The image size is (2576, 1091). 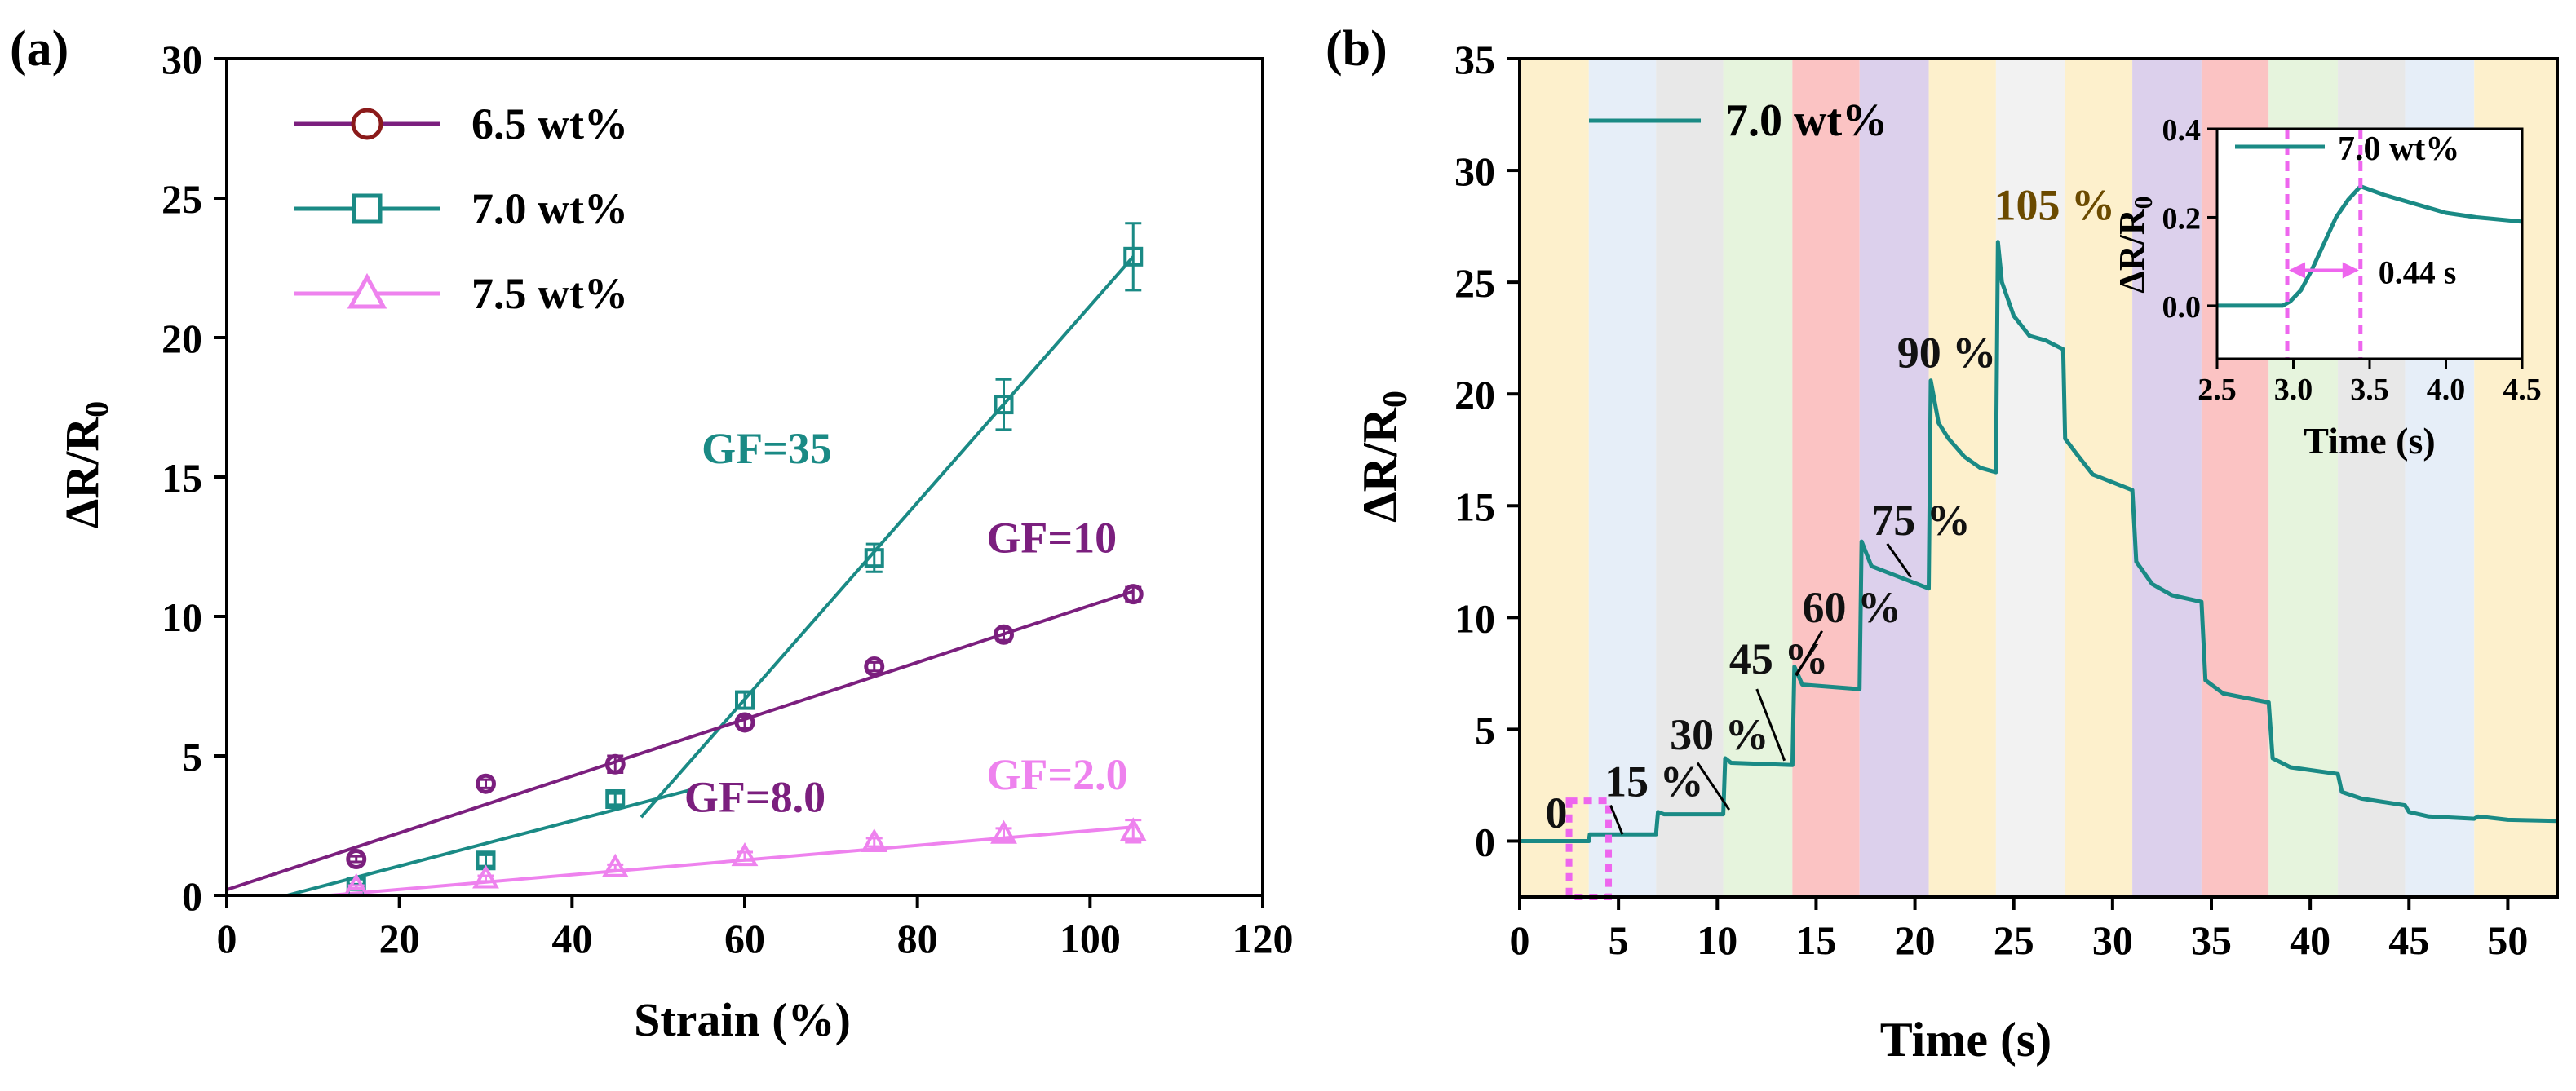 I want to click on y-tick-label-5: 25, so click(x=182, y=199).